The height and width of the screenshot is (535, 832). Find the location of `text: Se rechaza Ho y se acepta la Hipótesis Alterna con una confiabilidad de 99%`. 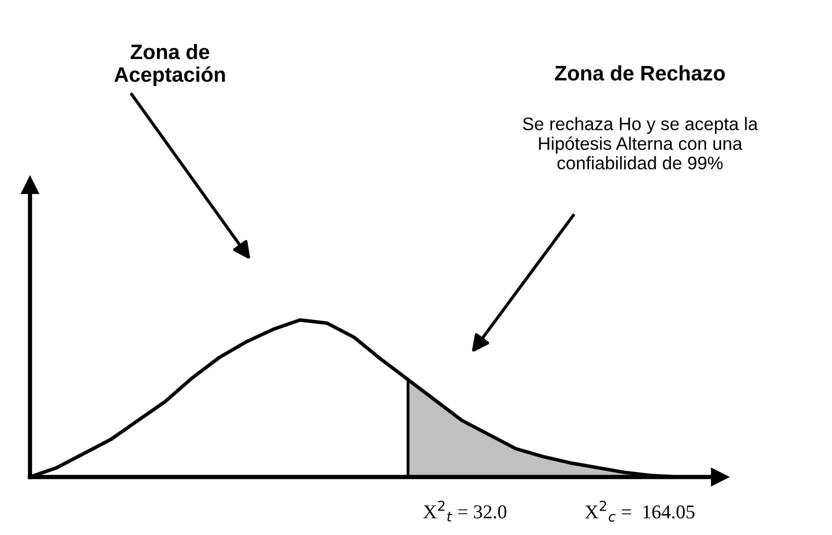

text: Se rechaza Ho y se acepta la Hipótesis Alterna con una confiabilidad de 99% is located at coordinates (640, 143).